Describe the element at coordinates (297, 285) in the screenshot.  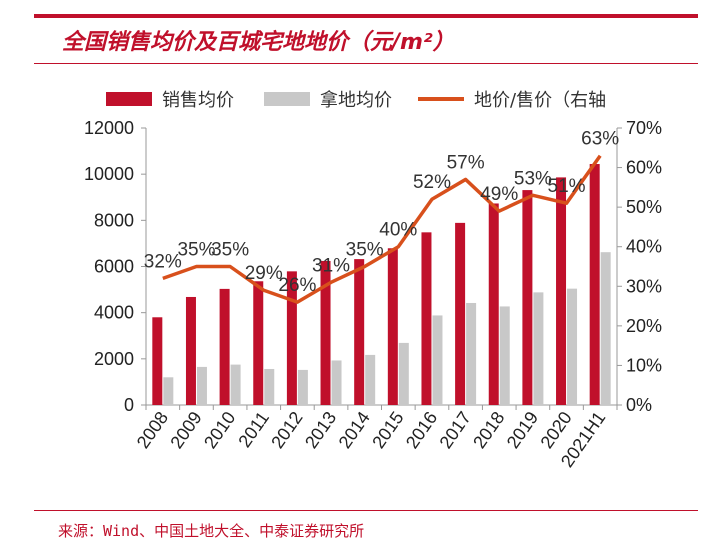
I see `ratio-data-label: 26%` at that location.